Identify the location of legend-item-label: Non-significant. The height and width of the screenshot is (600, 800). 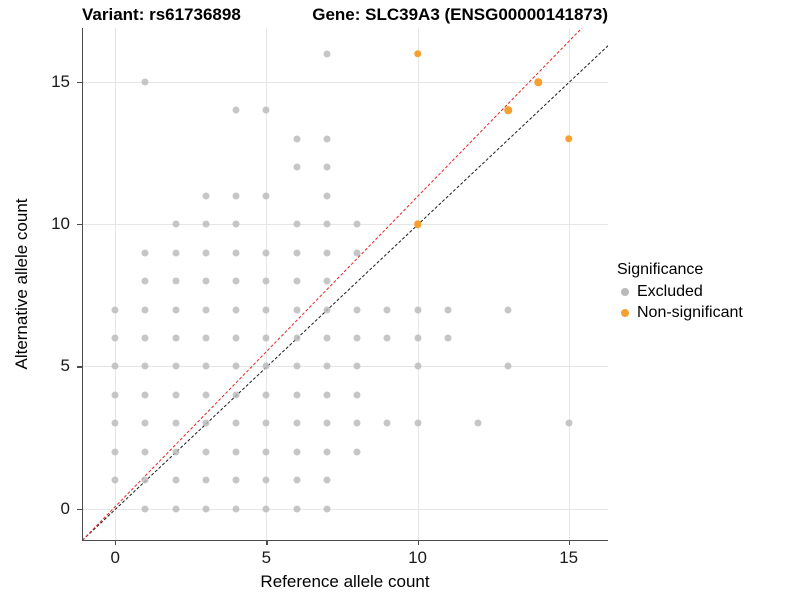
(690, 312).